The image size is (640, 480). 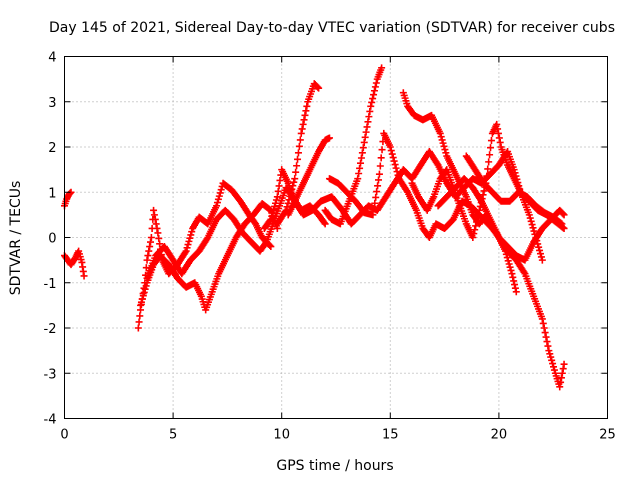 I want to click on y-tick-label: 3, so click(x=52, y=103).